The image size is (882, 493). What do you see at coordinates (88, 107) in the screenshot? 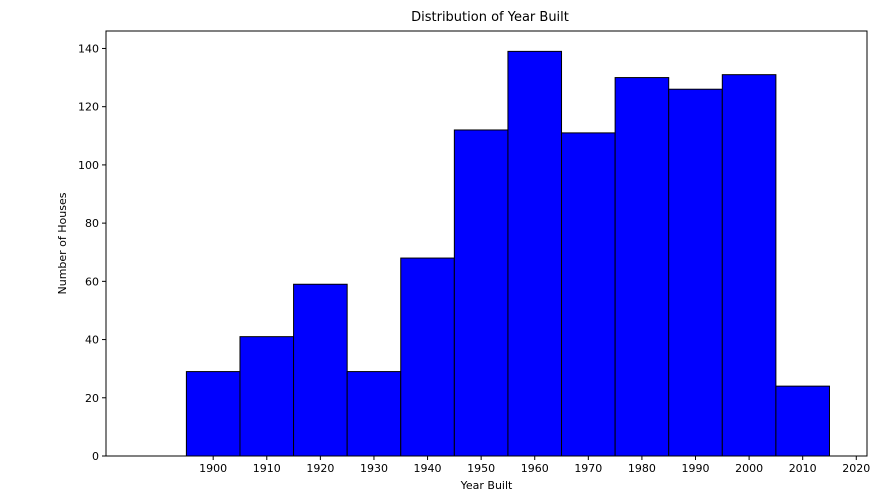
I see `y-tick-label: 120` at bounding box center [88, 107].